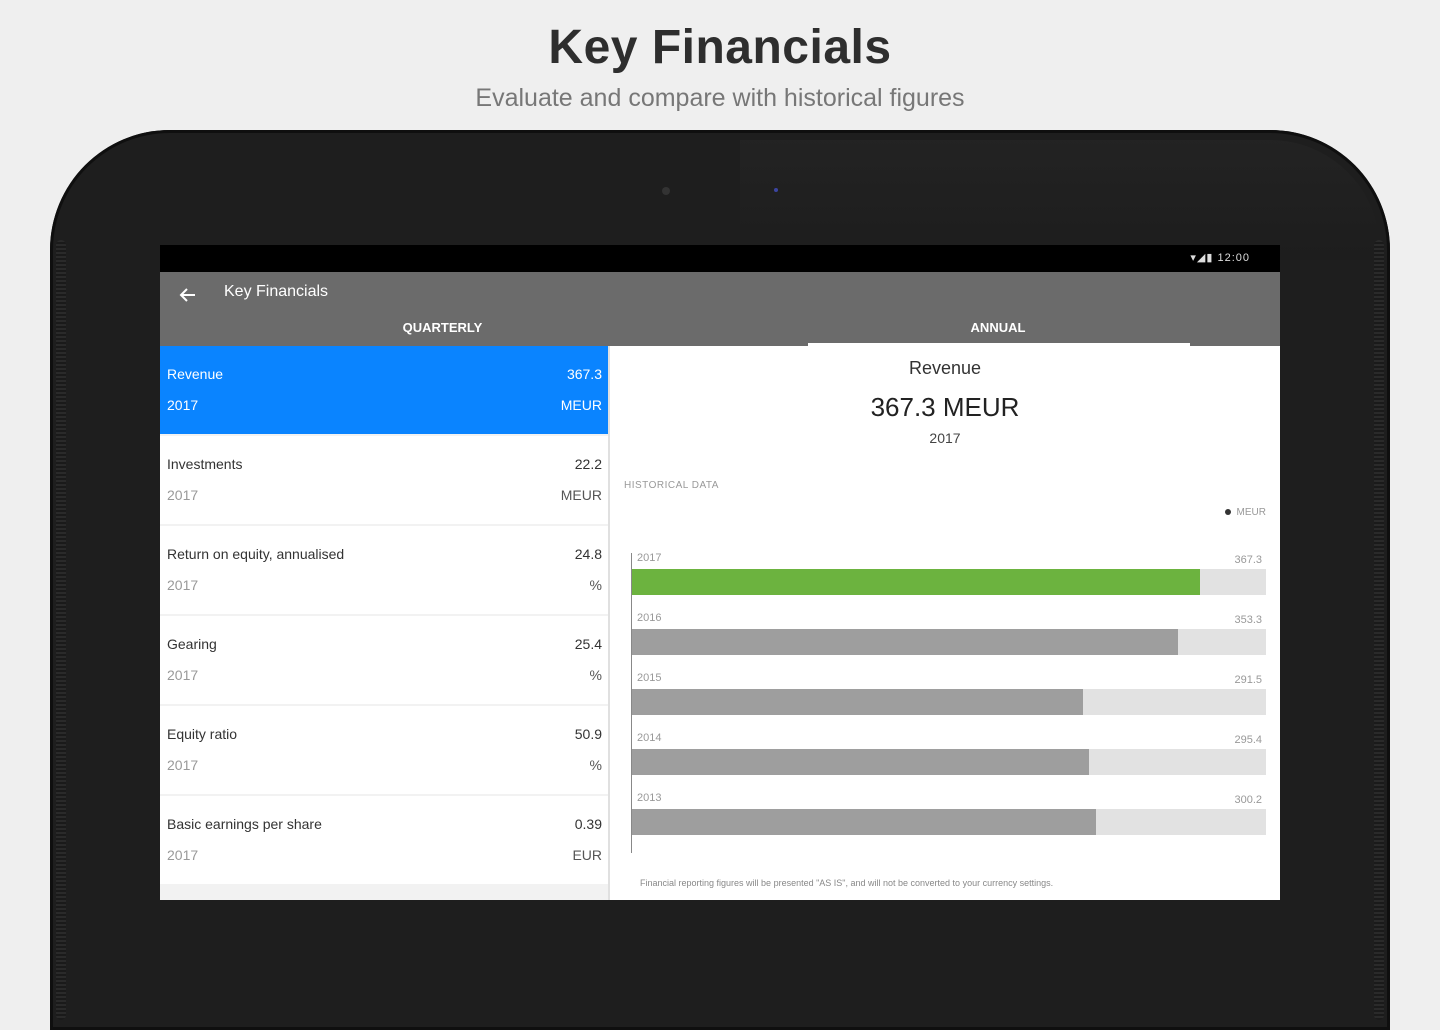  Describe the element at coordinates (588, 554) in the screenshot. I see `item-value: 24.8` at that location.